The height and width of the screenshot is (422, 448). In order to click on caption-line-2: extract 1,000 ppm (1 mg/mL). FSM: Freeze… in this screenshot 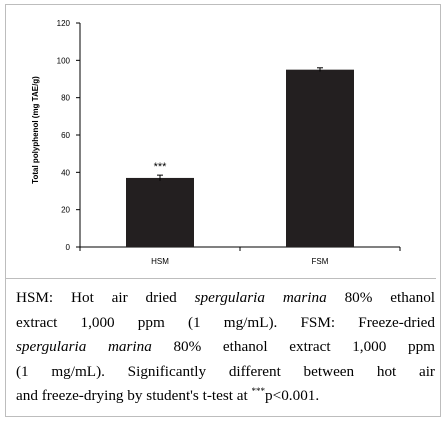, I will do `click(225, 322)`.